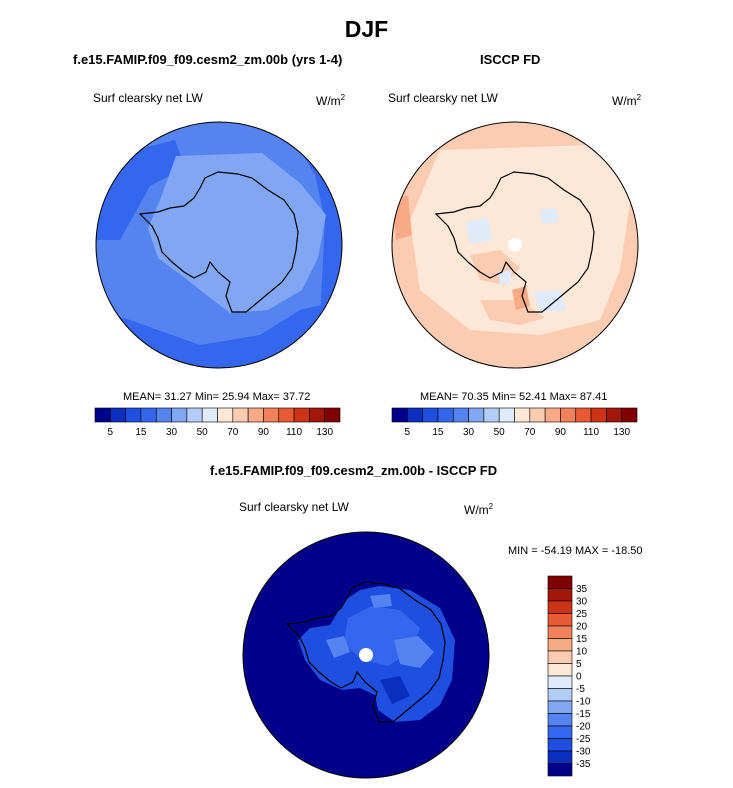  I want to click on colorbar-tick-label: -30, so click(583, 752).